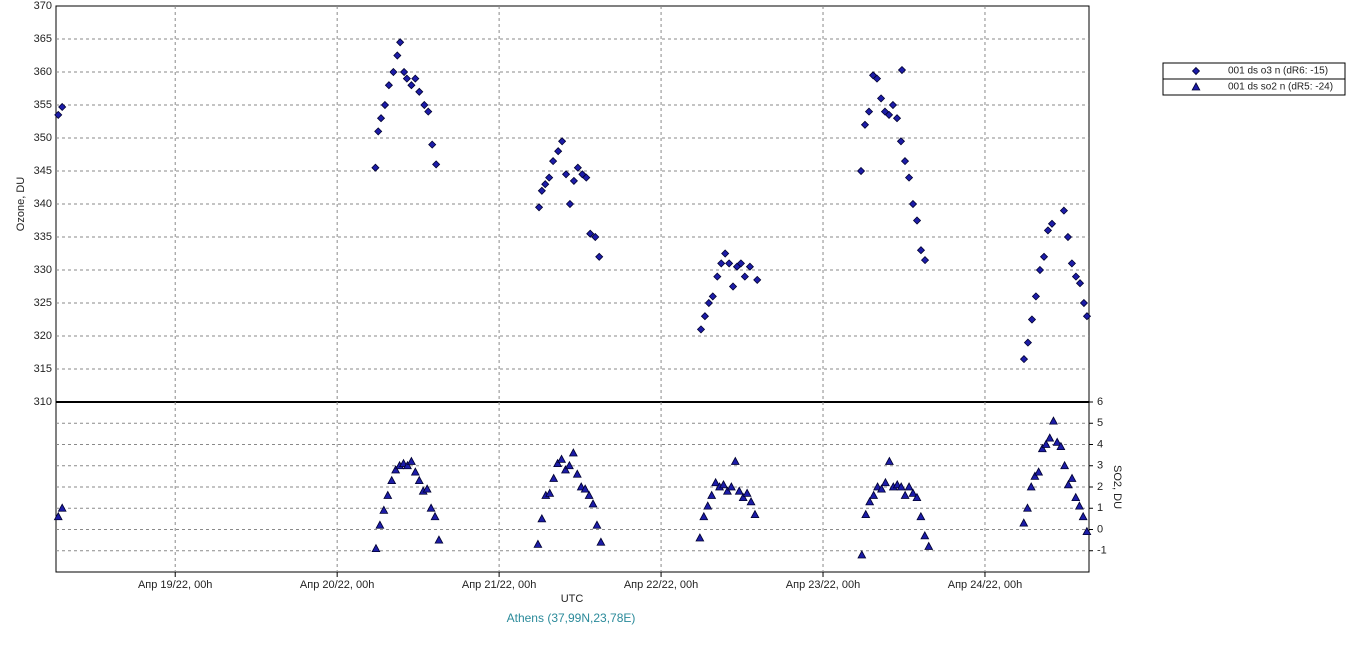 The image size is (1361, 645). What do you see at coordinates (43, 303) in the screenshot?
I see `y-tick-label: 325` at bounding box center [43, 303].